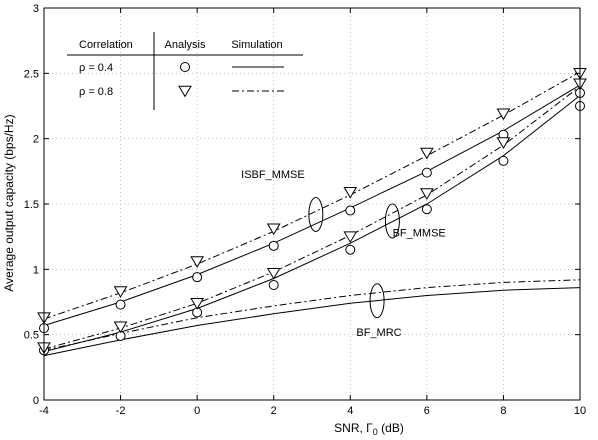  I want to click on legend-circle-marker, so click(185, 67).